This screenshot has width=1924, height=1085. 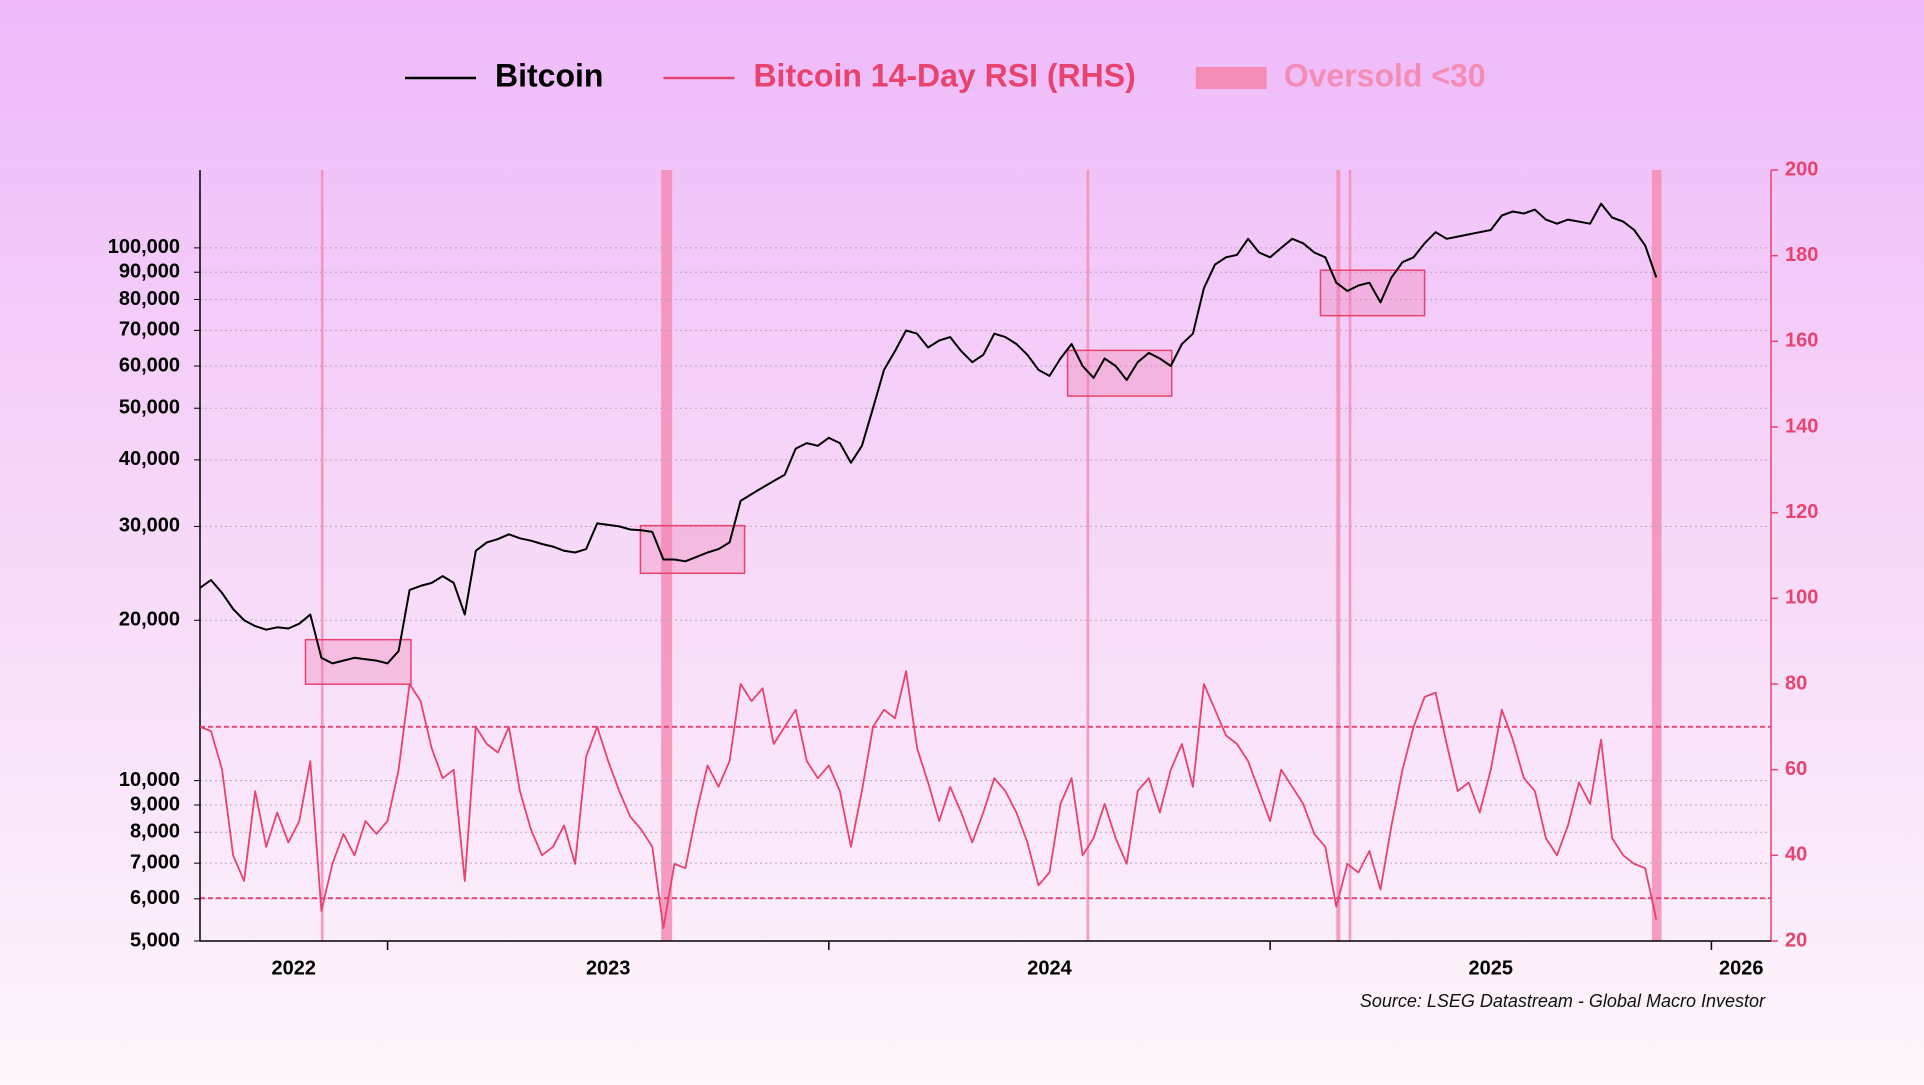 What do you see at coordinates (149, 459) in the screenshot?
I see `y-tick-label: 40,000` at bounding box center [149, 459].